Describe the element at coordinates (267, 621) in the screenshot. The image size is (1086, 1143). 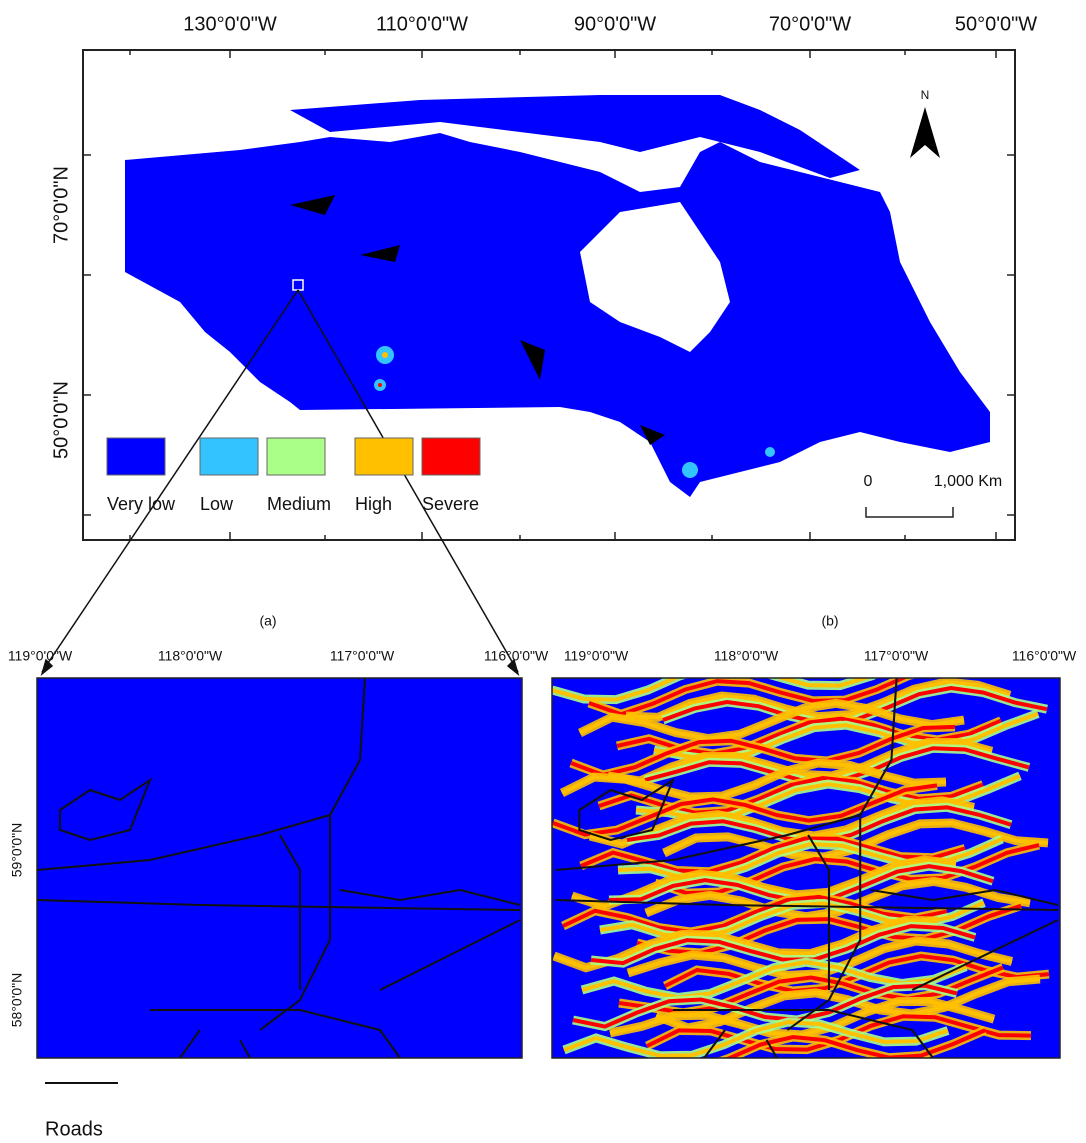
I see `panel-label: (a)` at that location.